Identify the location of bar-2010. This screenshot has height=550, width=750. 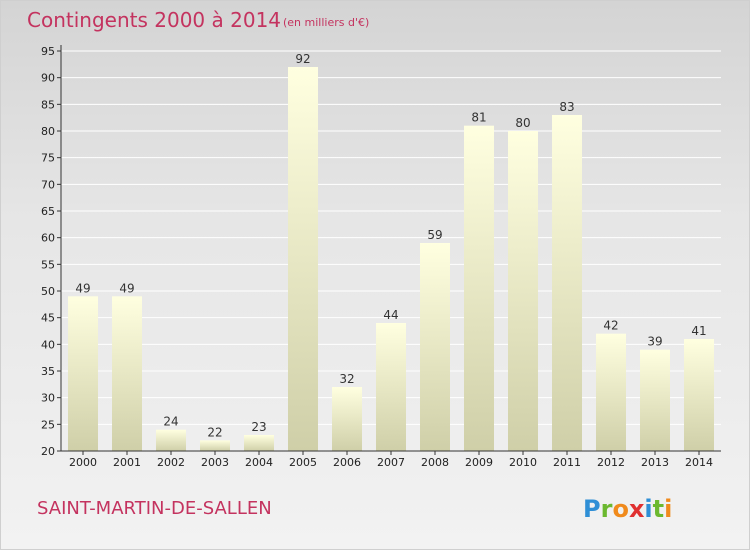
(523, 291).